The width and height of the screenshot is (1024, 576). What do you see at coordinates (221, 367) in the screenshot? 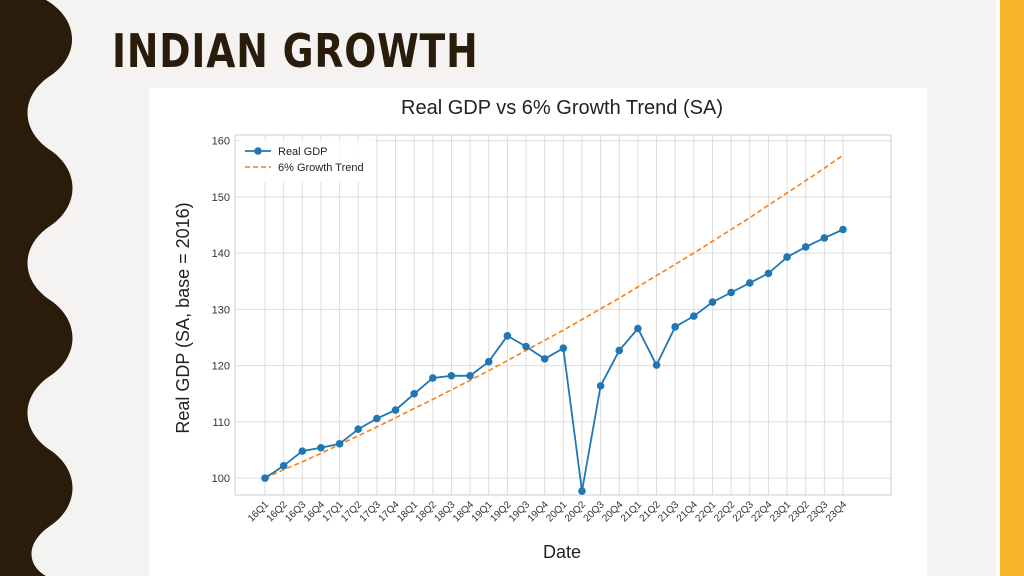
I see `y-tick-label: 120` at bounding box center [221, 367].